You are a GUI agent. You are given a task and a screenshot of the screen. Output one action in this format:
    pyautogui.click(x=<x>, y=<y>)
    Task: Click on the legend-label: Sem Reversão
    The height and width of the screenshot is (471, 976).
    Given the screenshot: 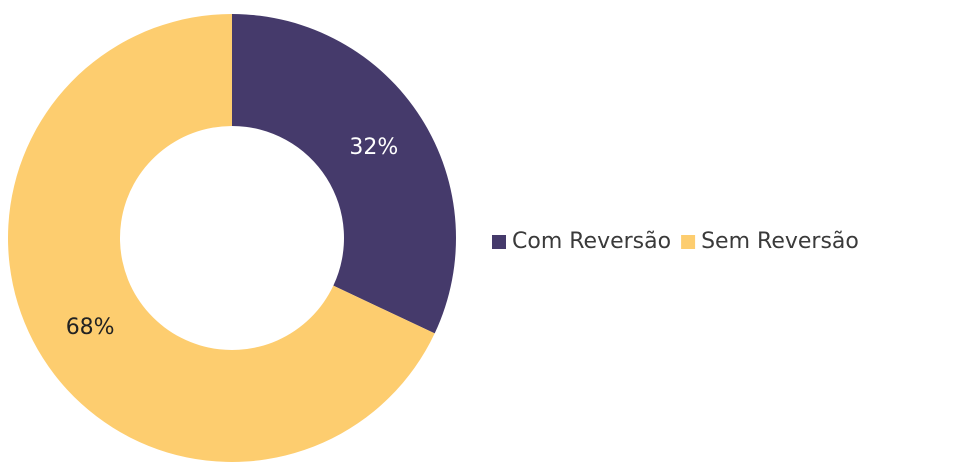 What is the action you would take?
    pyautogui.click(x=780, y=241)
    